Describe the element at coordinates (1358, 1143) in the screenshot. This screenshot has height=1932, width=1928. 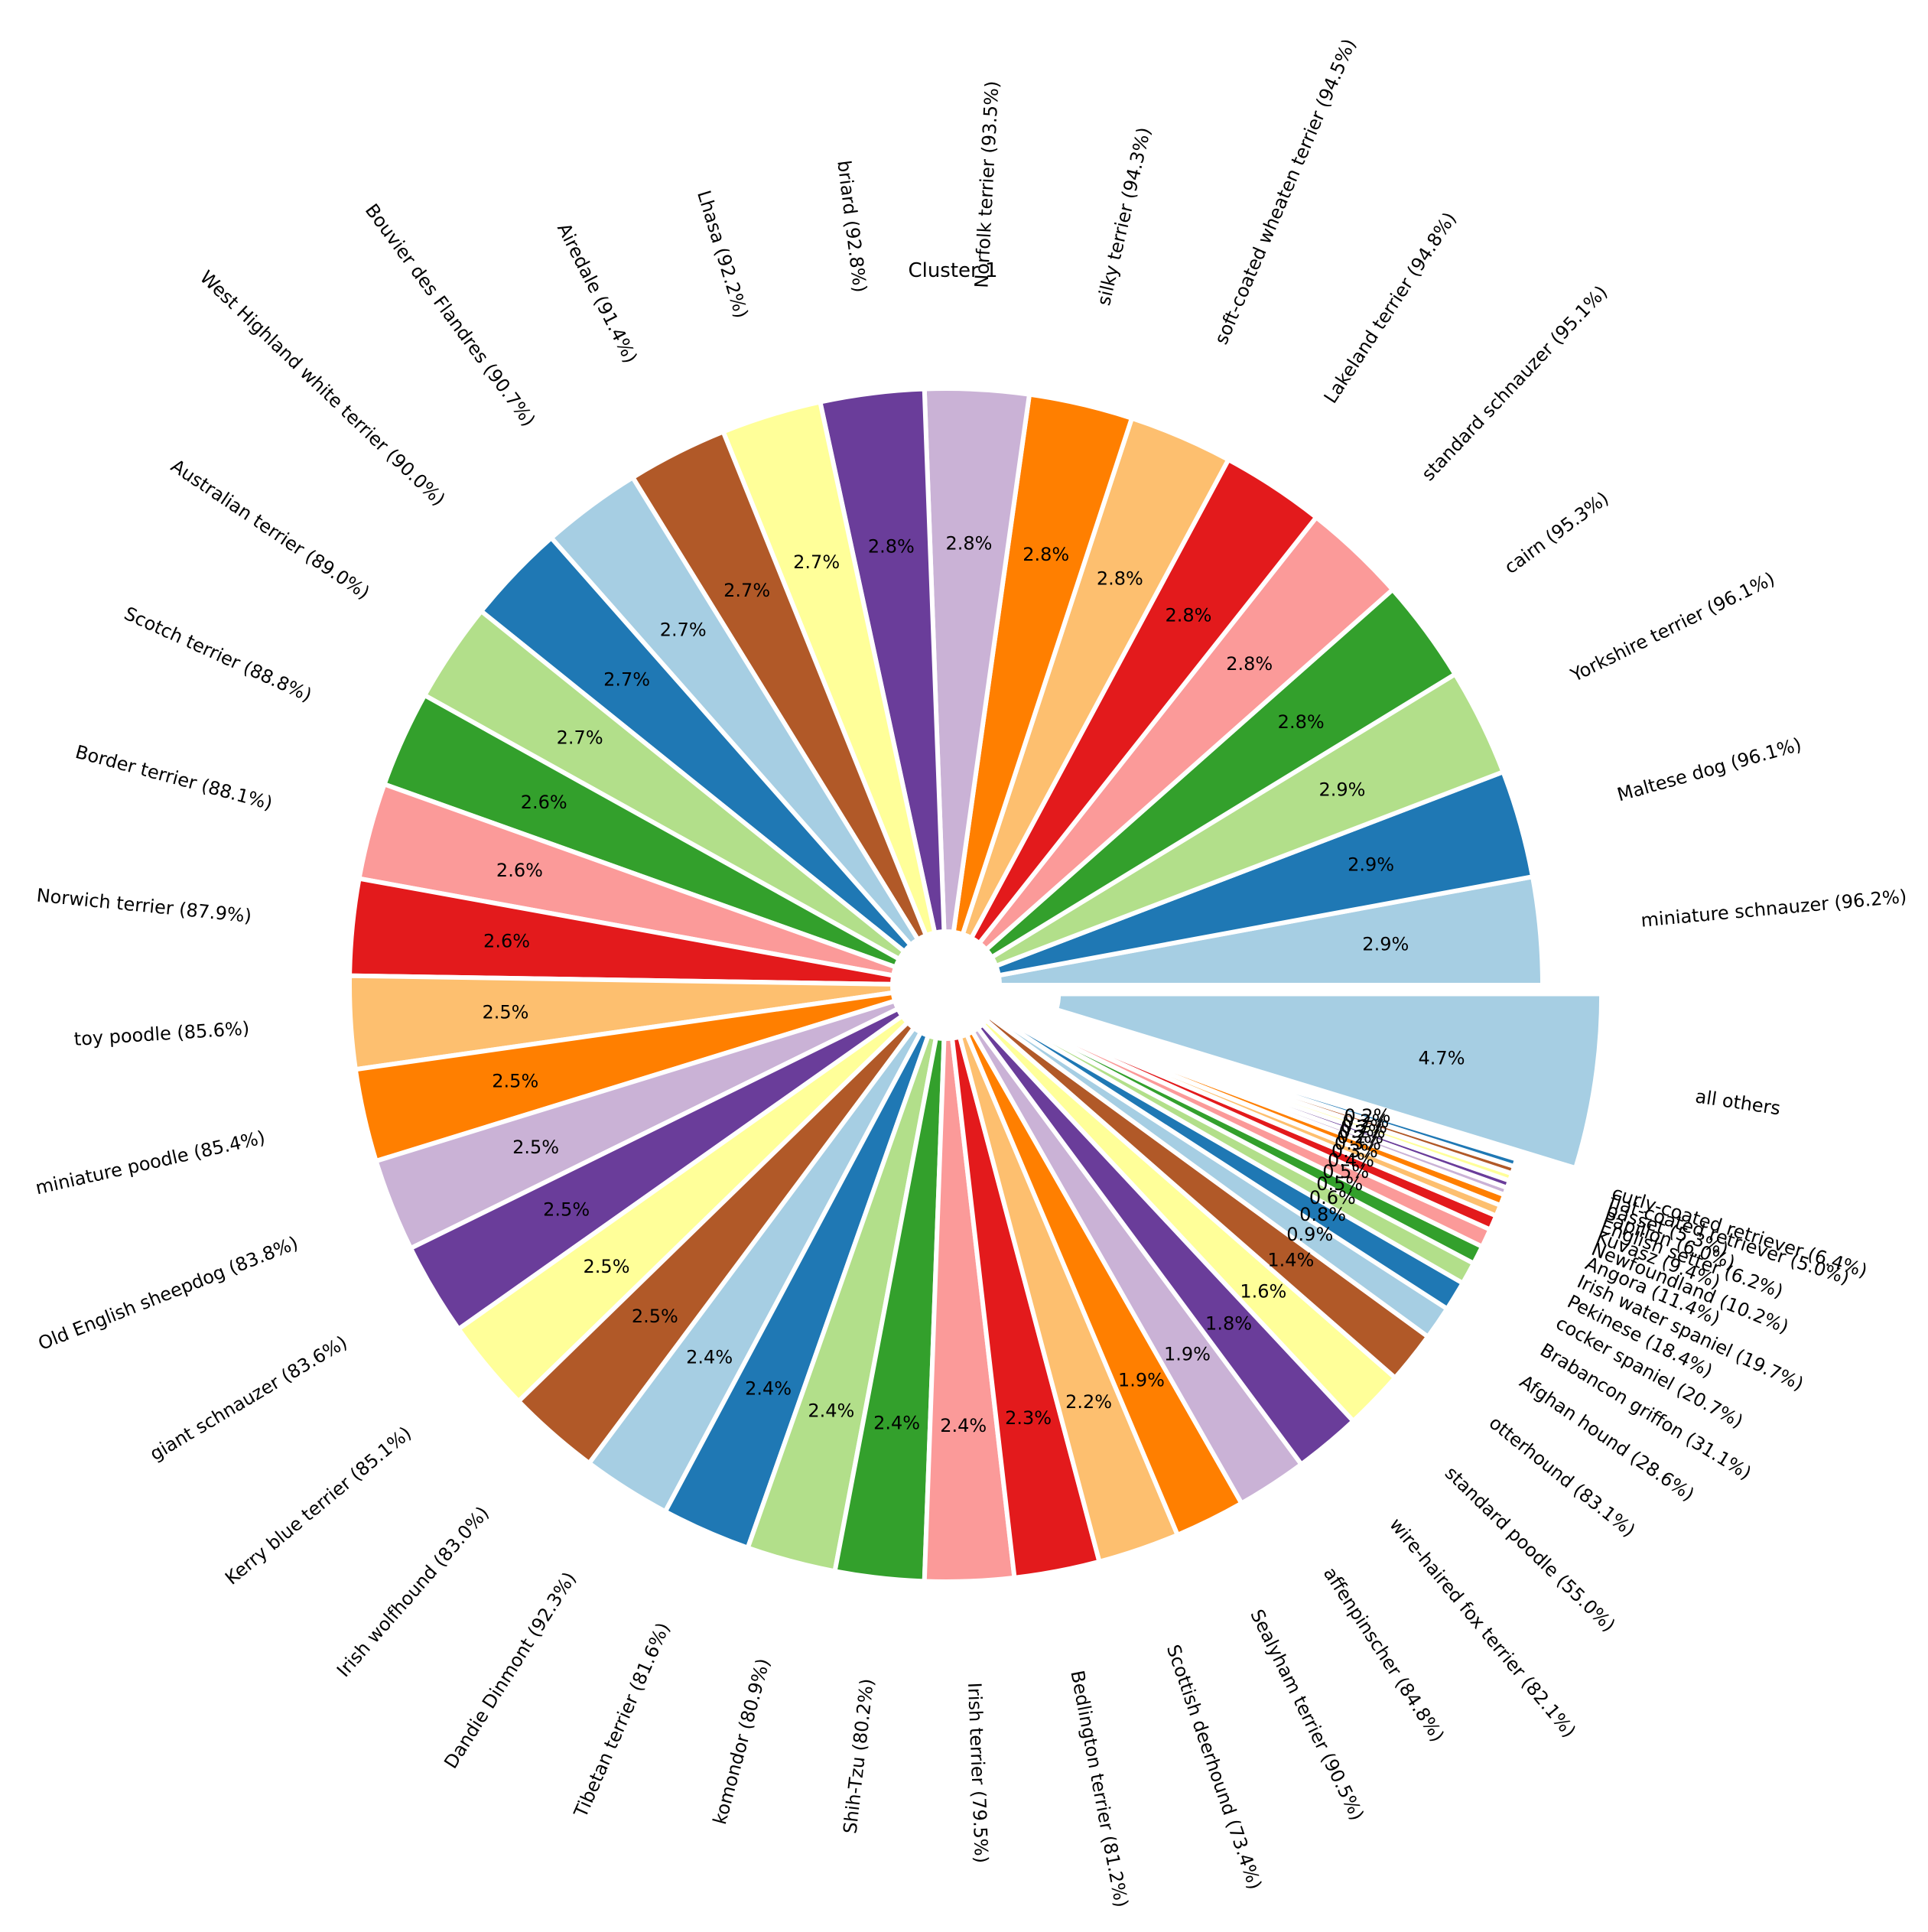
I see `pct-label-kuvasz-9-4: 0.3%` at that location.